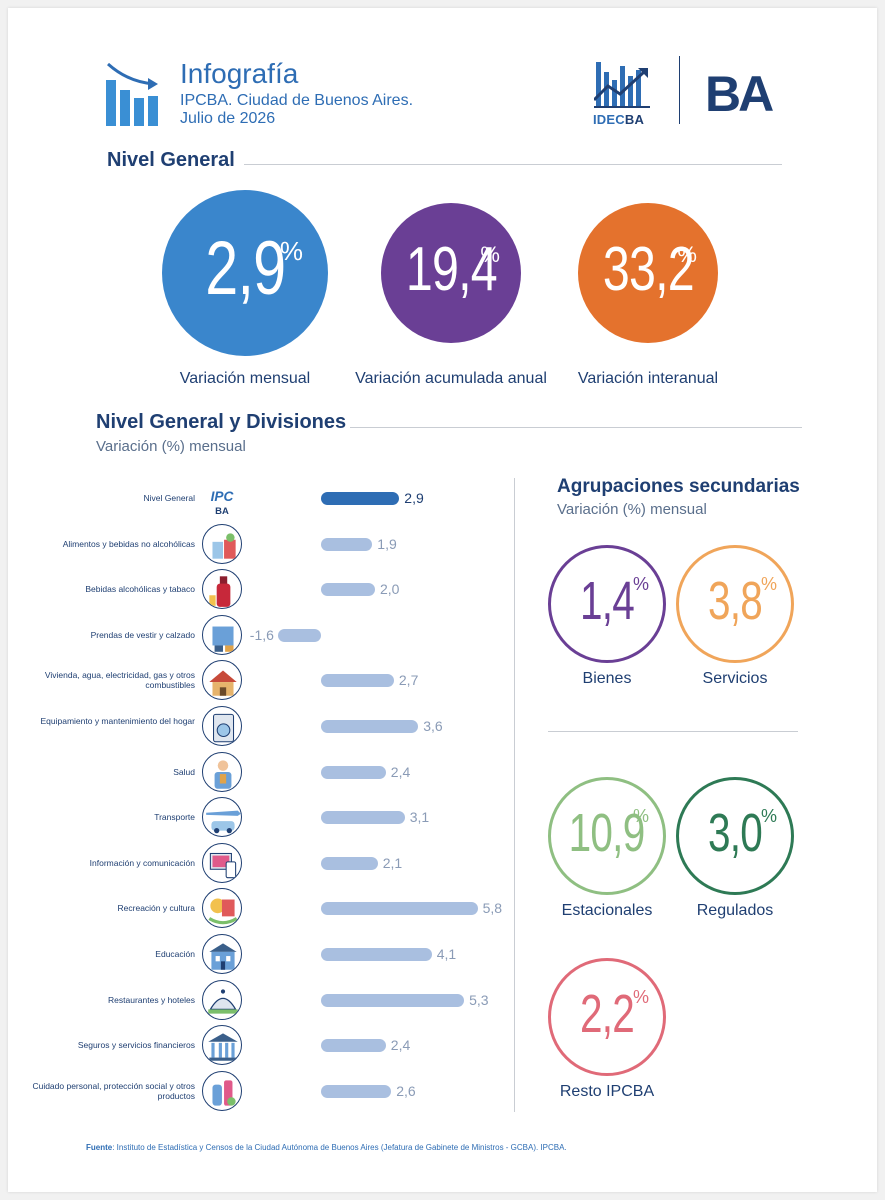 This screenshot has height=1200, width=885. What do you see at coordinates (222, 511) in the screenshot?
I see `svg-text: BA` at bounding box center [222, 511].